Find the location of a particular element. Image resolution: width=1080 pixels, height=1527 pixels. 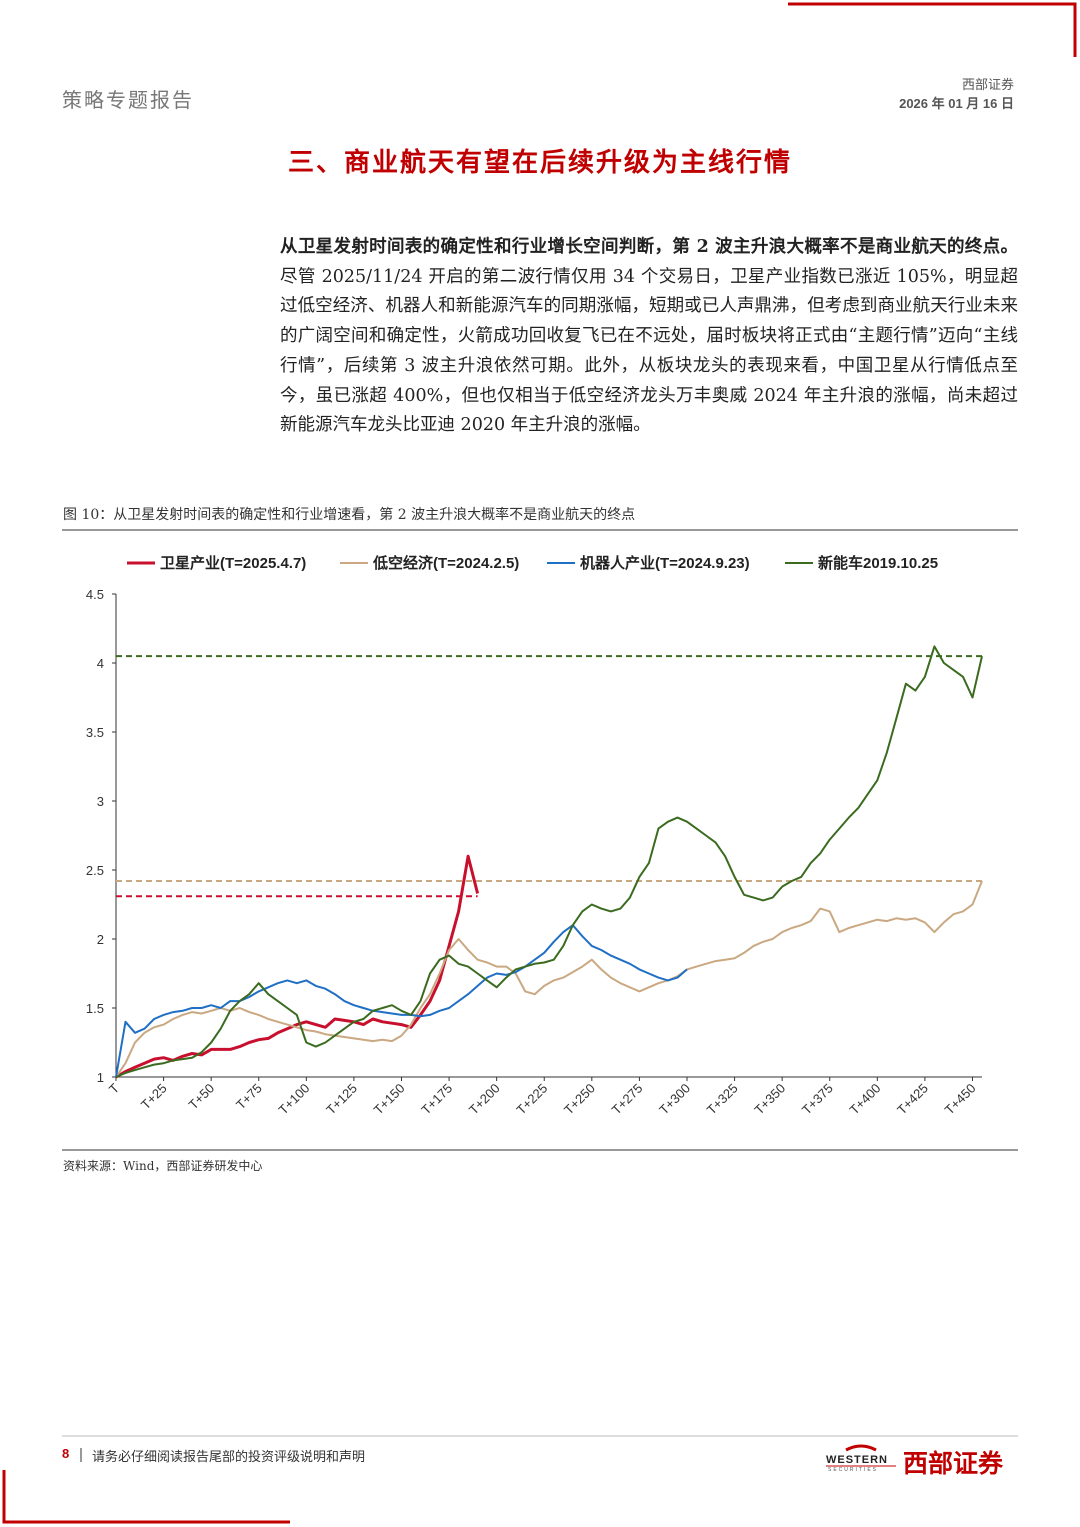

x-tick-label: T+150 is located at coordinates (389, 1099).